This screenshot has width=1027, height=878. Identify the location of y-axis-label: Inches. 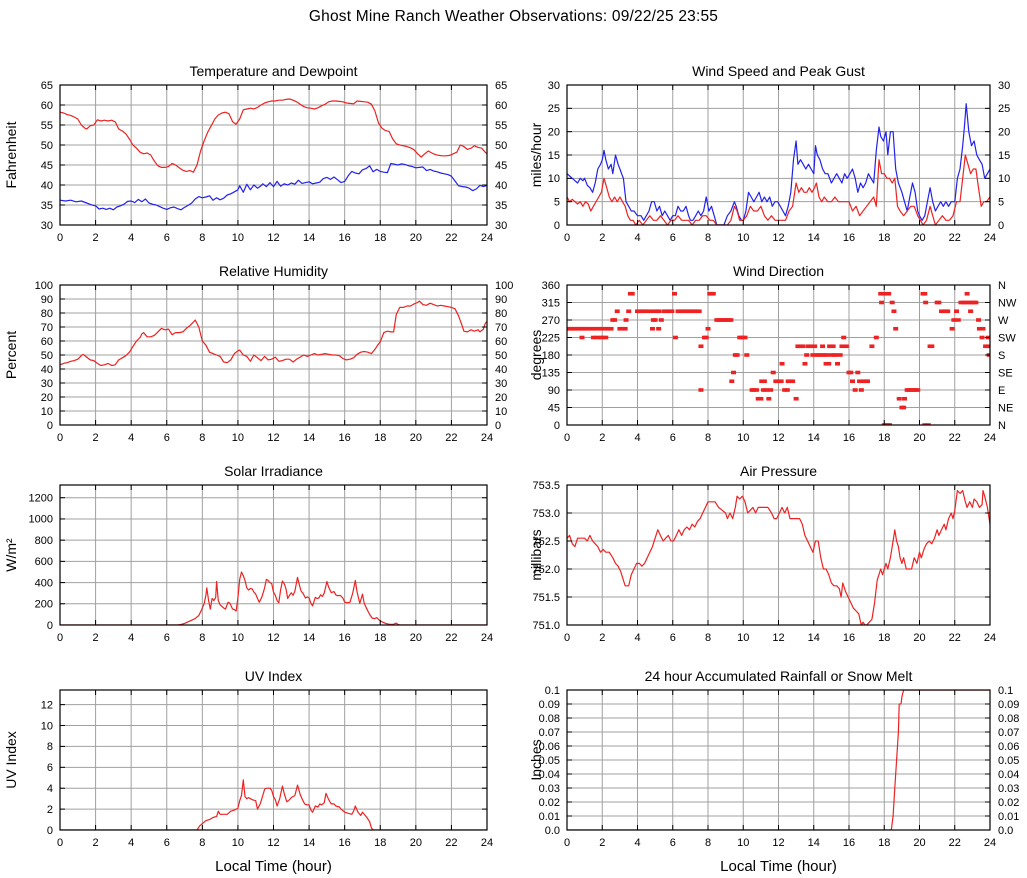
(536, 759).